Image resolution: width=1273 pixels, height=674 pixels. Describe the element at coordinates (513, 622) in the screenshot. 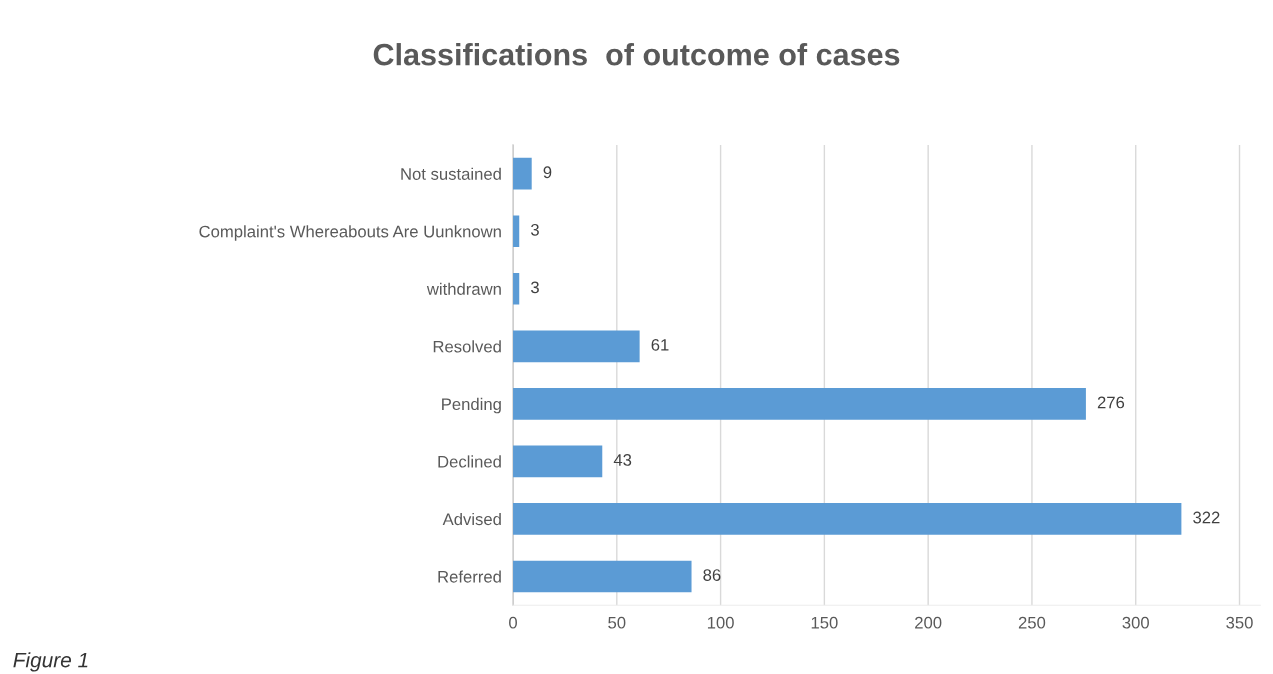

I see `x-tick-label: 0` at that location.